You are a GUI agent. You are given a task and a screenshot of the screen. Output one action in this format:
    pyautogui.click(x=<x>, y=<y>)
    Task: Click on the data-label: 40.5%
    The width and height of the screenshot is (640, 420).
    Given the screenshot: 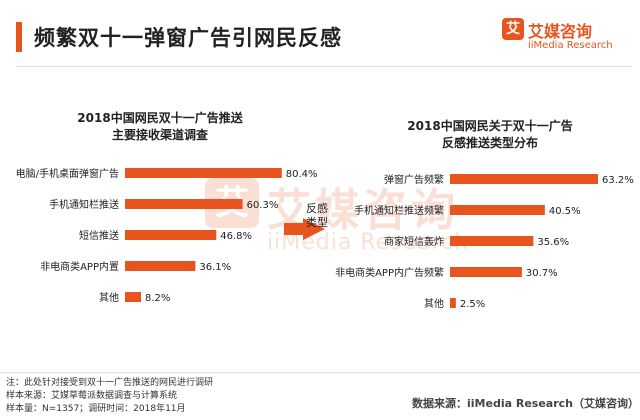 What is the action you would take?
    pyautogui.click(x=565, y=211)
    